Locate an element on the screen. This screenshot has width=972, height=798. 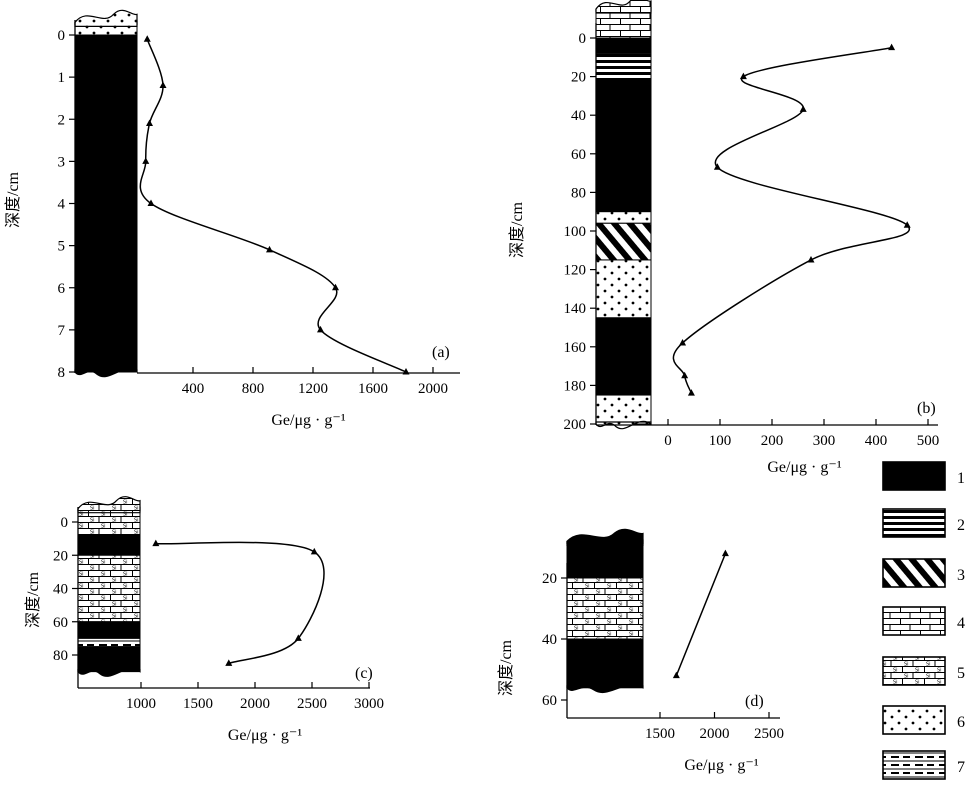
panel-label: (b) is located at coordinates (926, 408).